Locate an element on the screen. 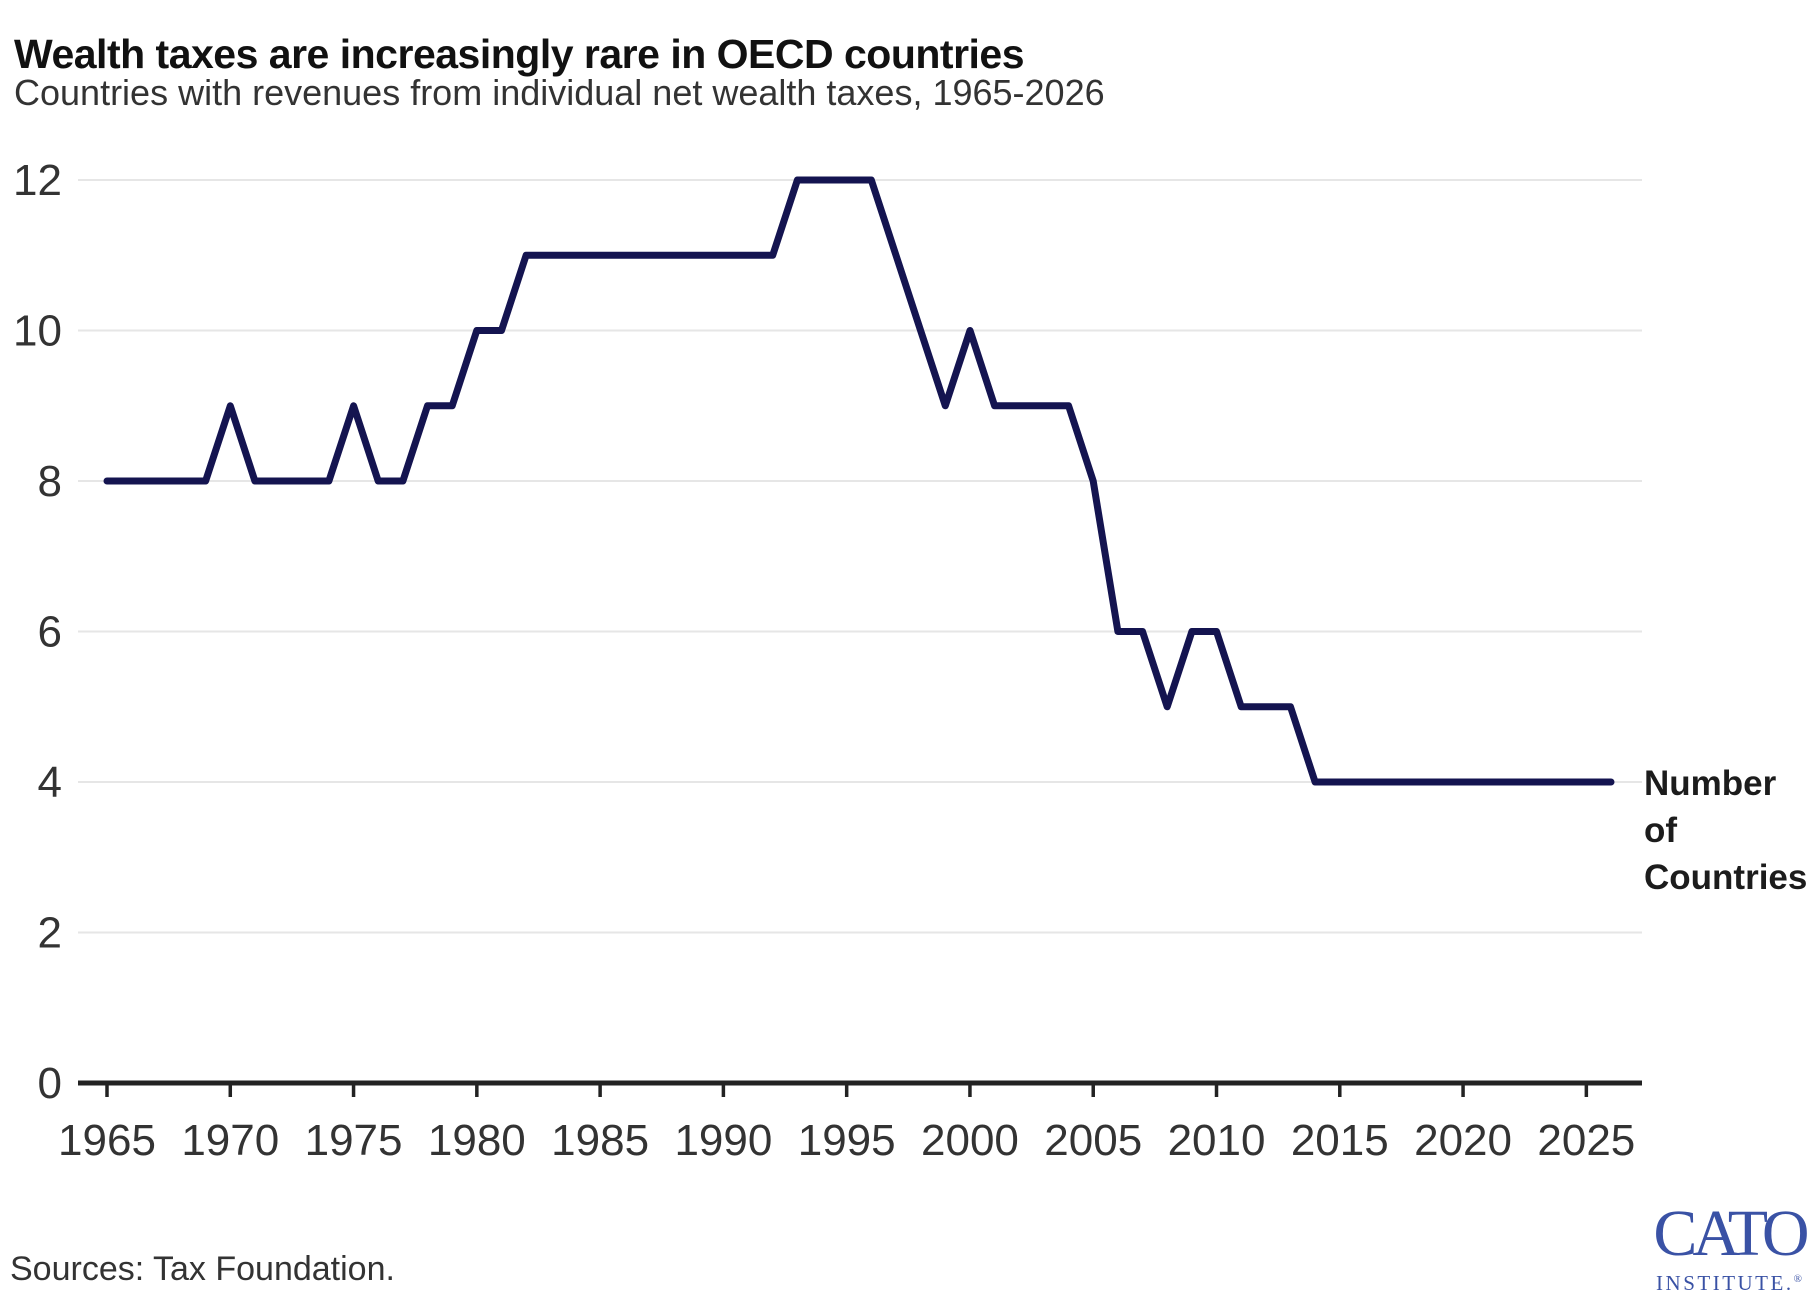 Image resolution: width=1820 pixels, height=1310 pixels. series-label-line-2: of is located at coordinates (1661, 830).